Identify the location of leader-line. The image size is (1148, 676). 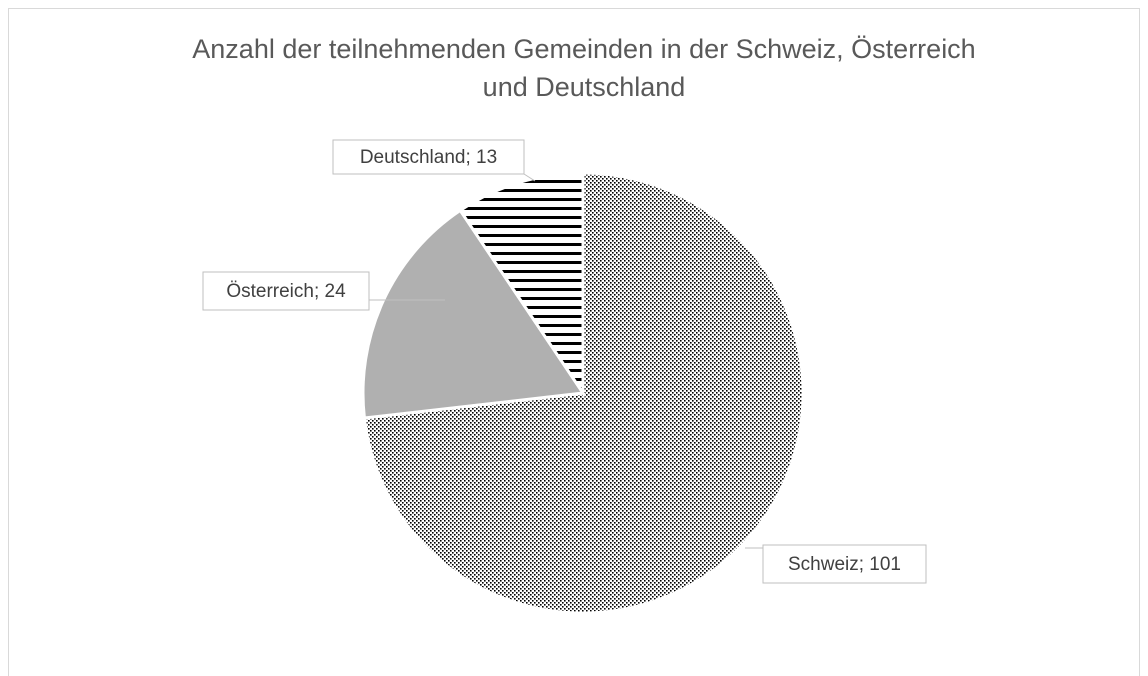
(529, 177).